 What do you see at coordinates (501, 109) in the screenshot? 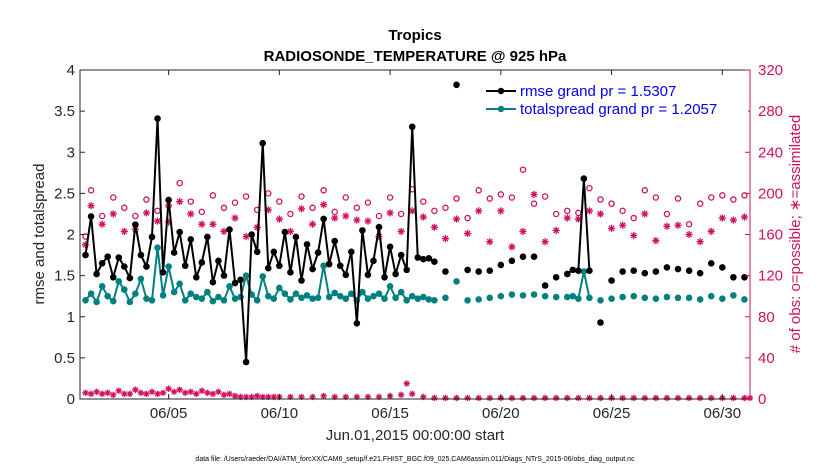
I see `legend-spread-marker` at bounding box center [501, 109].